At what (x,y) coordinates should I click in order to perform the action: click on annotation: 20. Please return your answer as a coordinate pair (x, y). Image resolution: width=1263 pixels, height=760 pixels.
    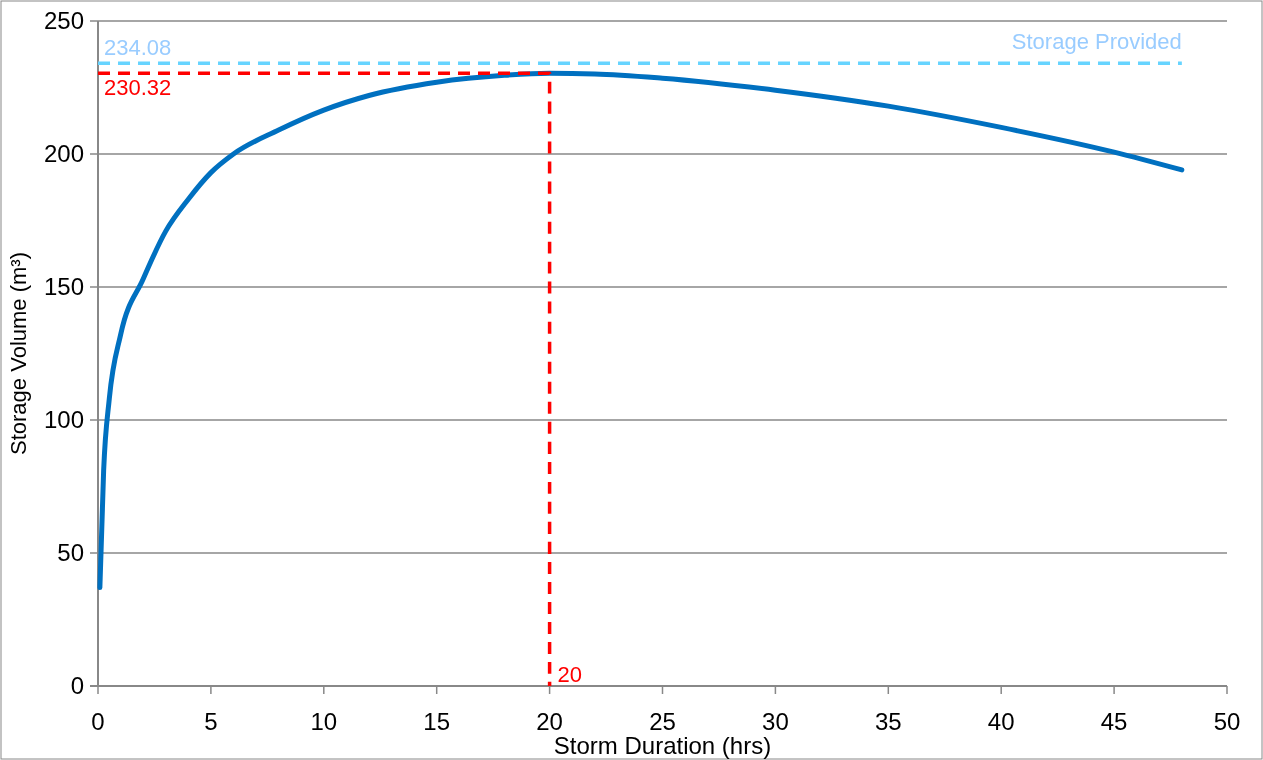
    Looking at the image, I should click on (570, 674).